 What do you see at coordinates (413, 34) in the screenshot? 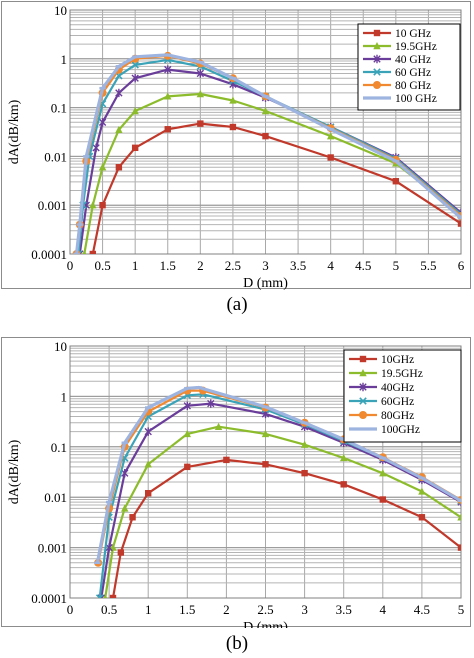
I see `legend-label: 10 GHz` at bounding box center [413, 34].